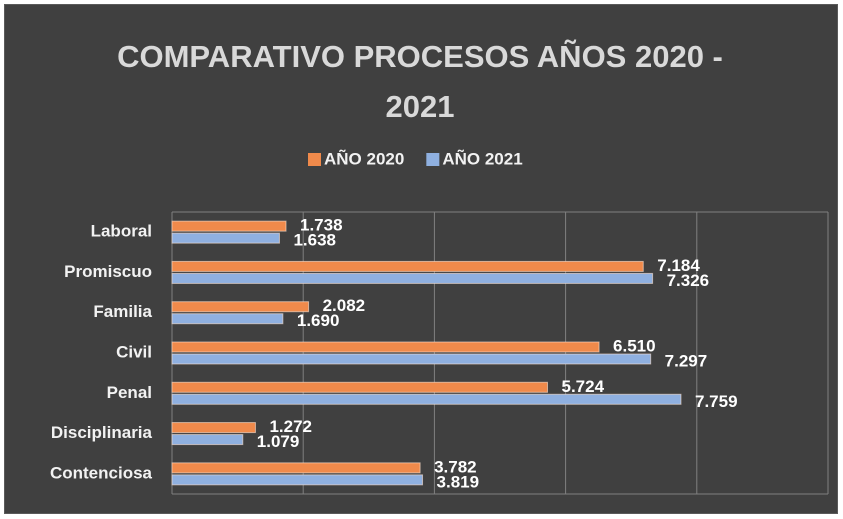  Describe the element at coordinates (121, 231) in the screenshot. I see `y-tick-label: Laboral` at that location.